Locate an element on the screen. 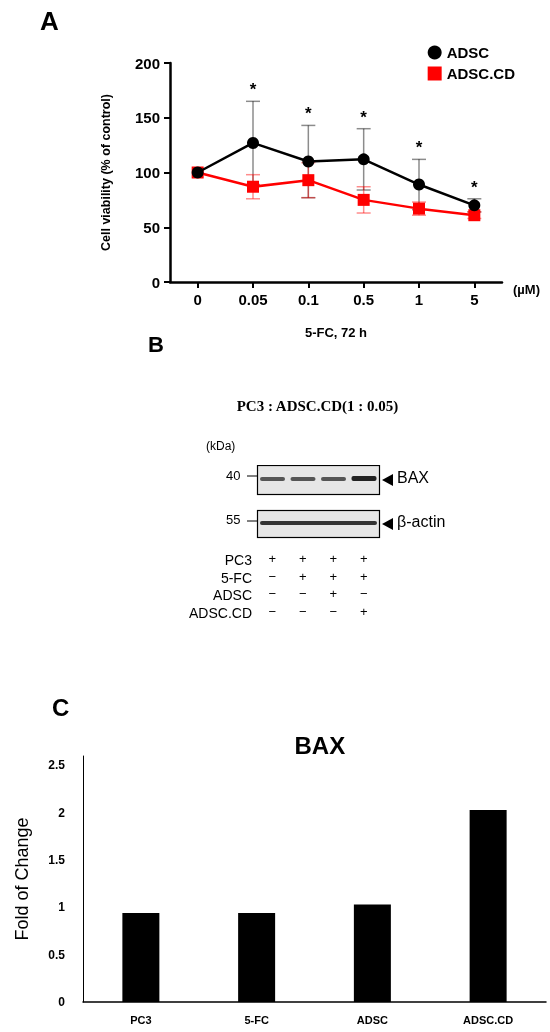  text: PC3 : ADSC.CD(1 : 0.05) is located at coordinates (317, 406).